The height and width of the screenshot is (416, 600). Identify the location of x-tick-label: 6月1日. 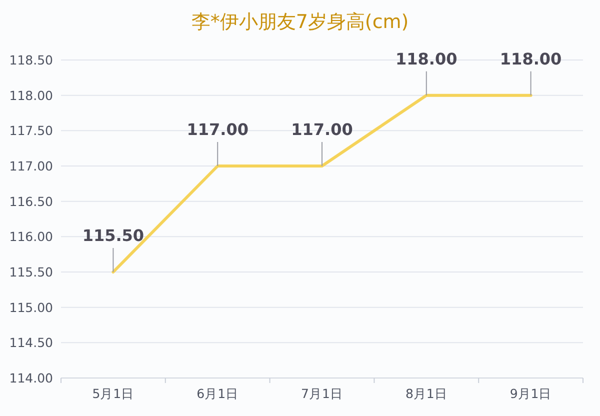
(217, 393).